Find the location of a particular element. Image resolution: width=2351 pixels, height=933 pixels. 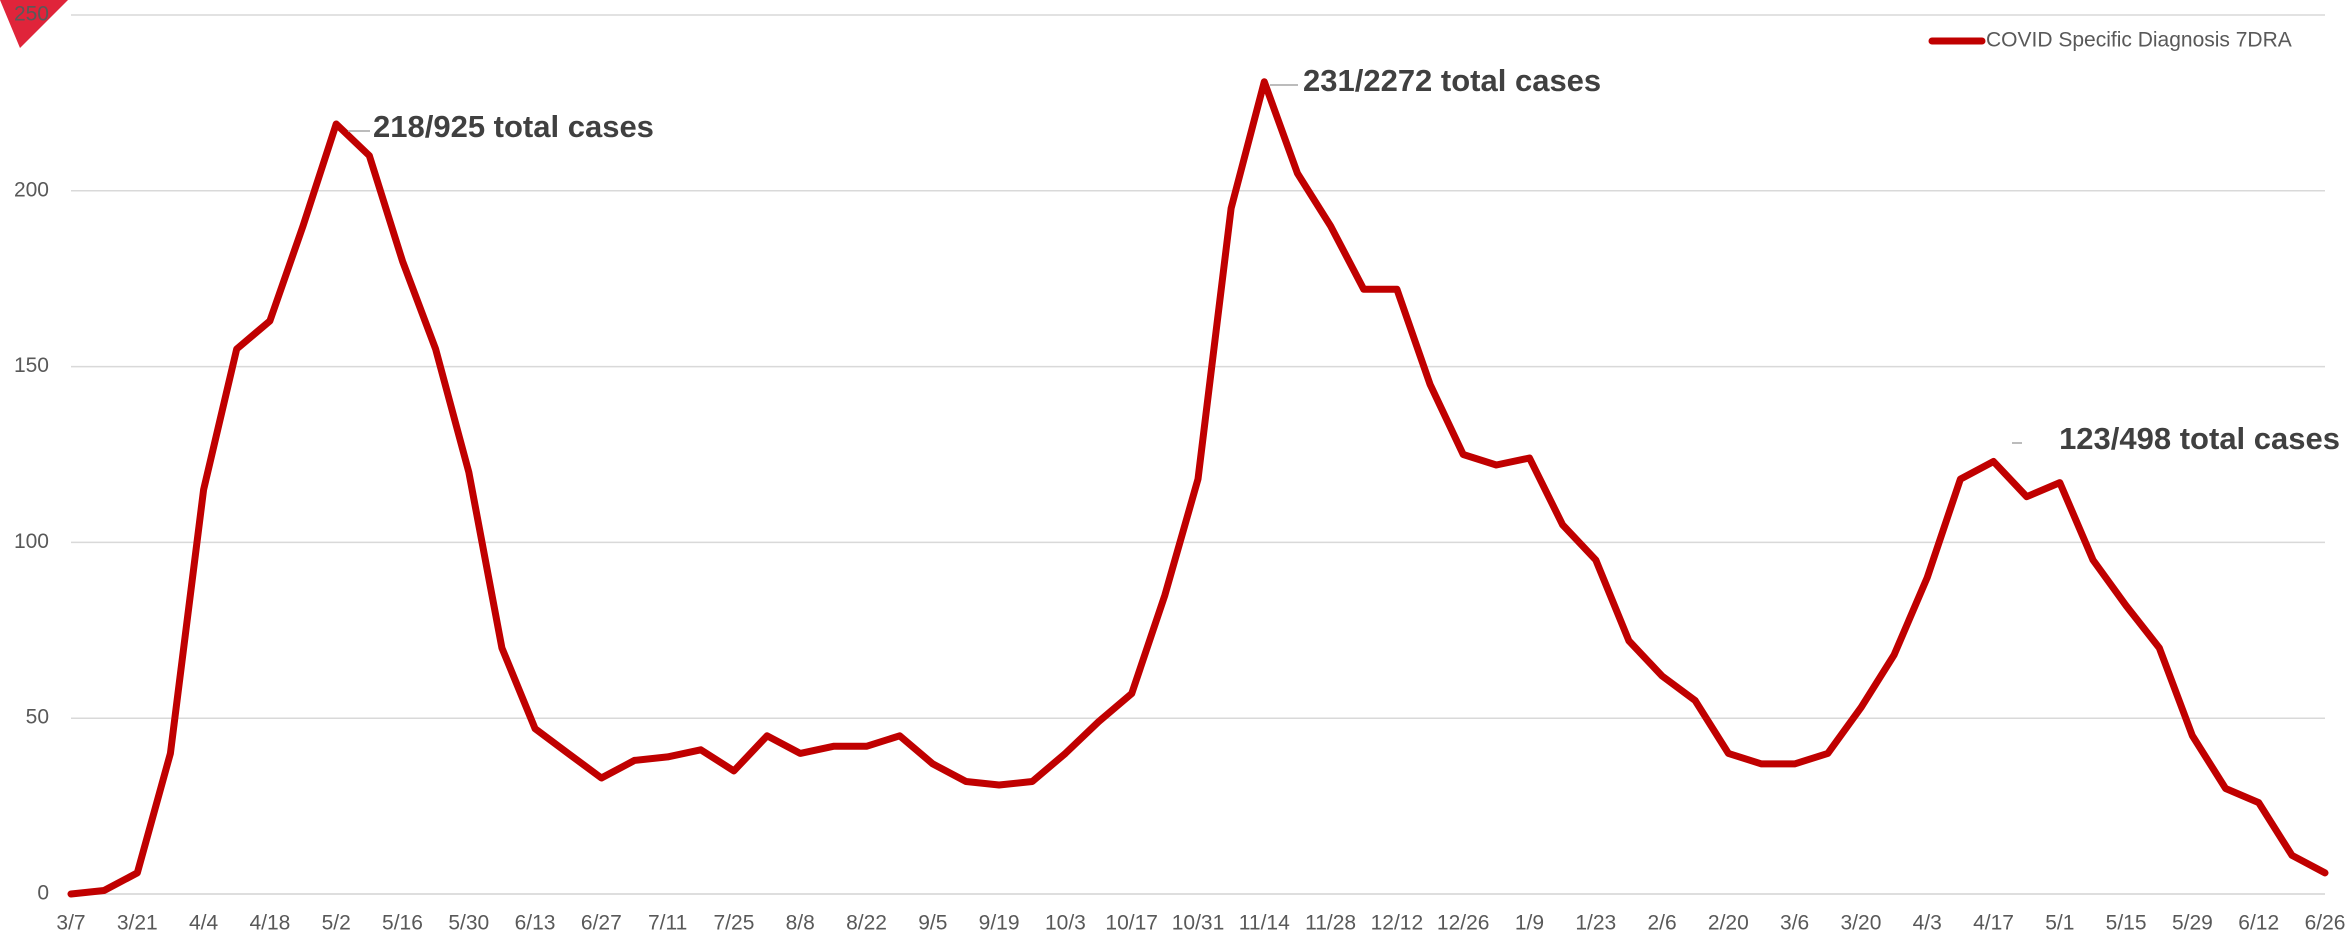

x-tick-label: 10/17 is located at coordinates (1131, 922).